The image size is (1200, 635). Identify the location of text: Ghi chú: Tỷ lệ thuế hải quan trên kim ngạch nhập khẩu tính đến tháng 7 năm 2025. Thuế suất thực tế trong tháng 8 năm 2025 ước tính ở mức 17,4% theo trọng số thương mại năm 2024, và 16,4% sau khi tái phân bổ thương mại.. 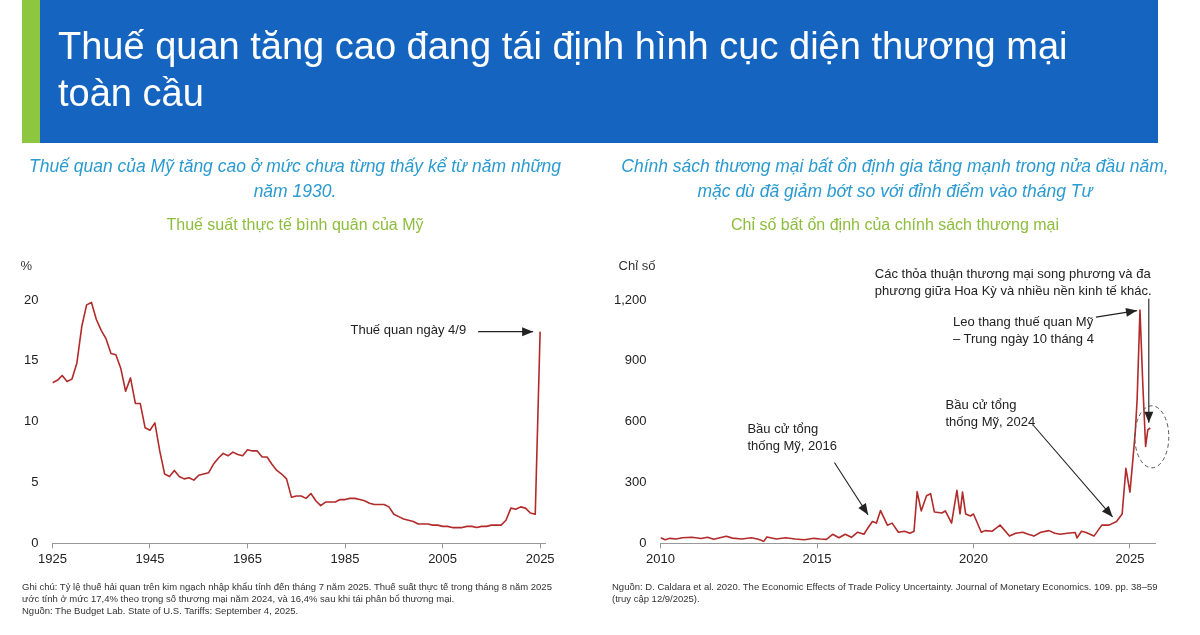
(287, 593).